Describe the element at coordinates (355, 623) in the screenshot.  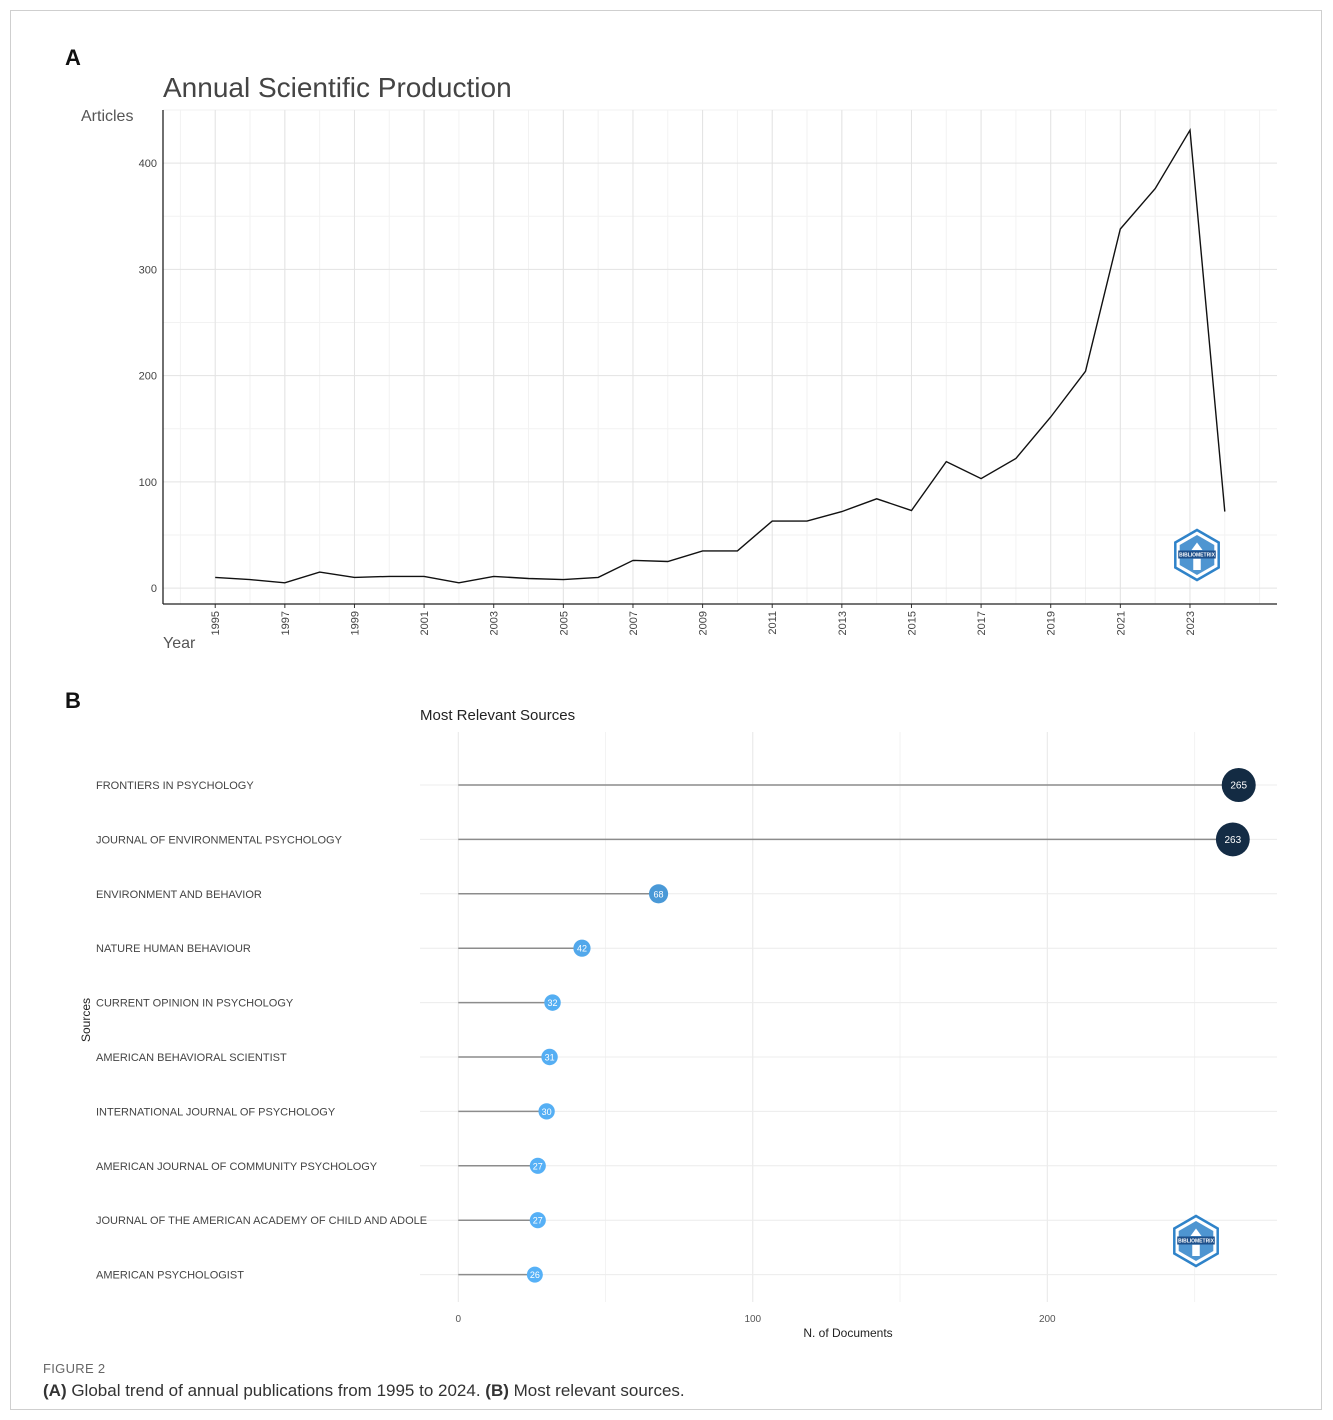
I see `chart-a-xtick-label: 1999` at that location.